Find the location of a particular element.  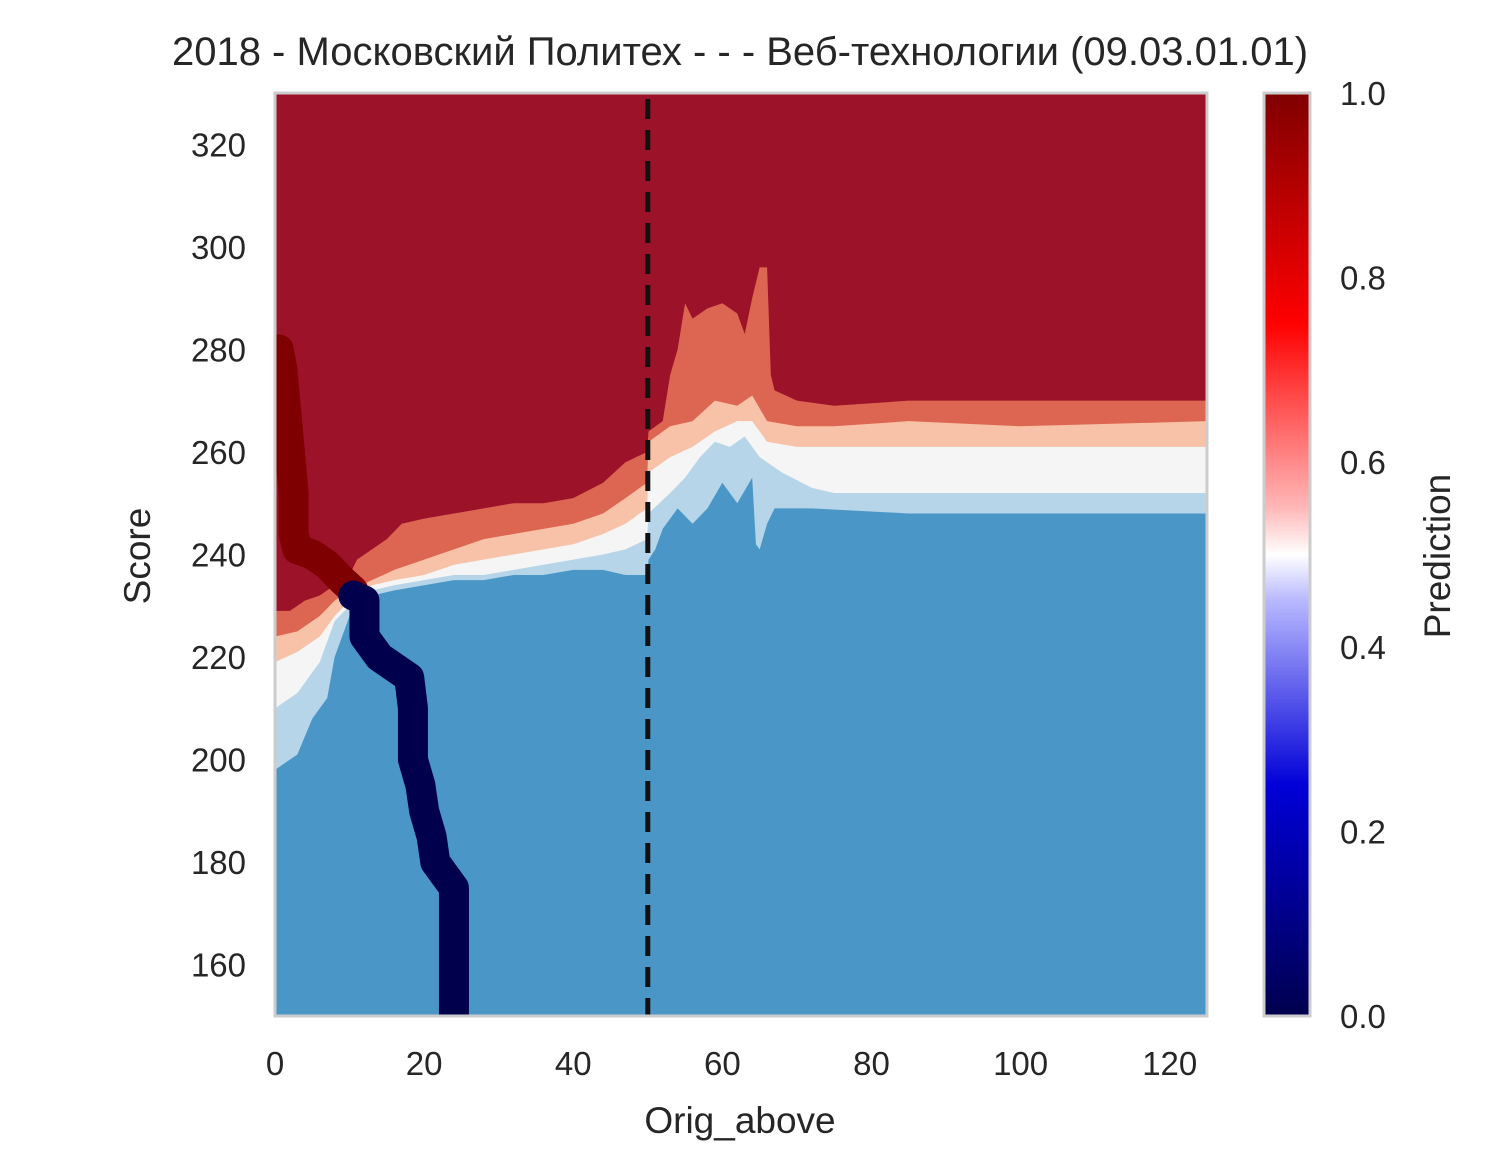

colorbar-tick-label: 0.2 is located at coordinates (1363, 831).